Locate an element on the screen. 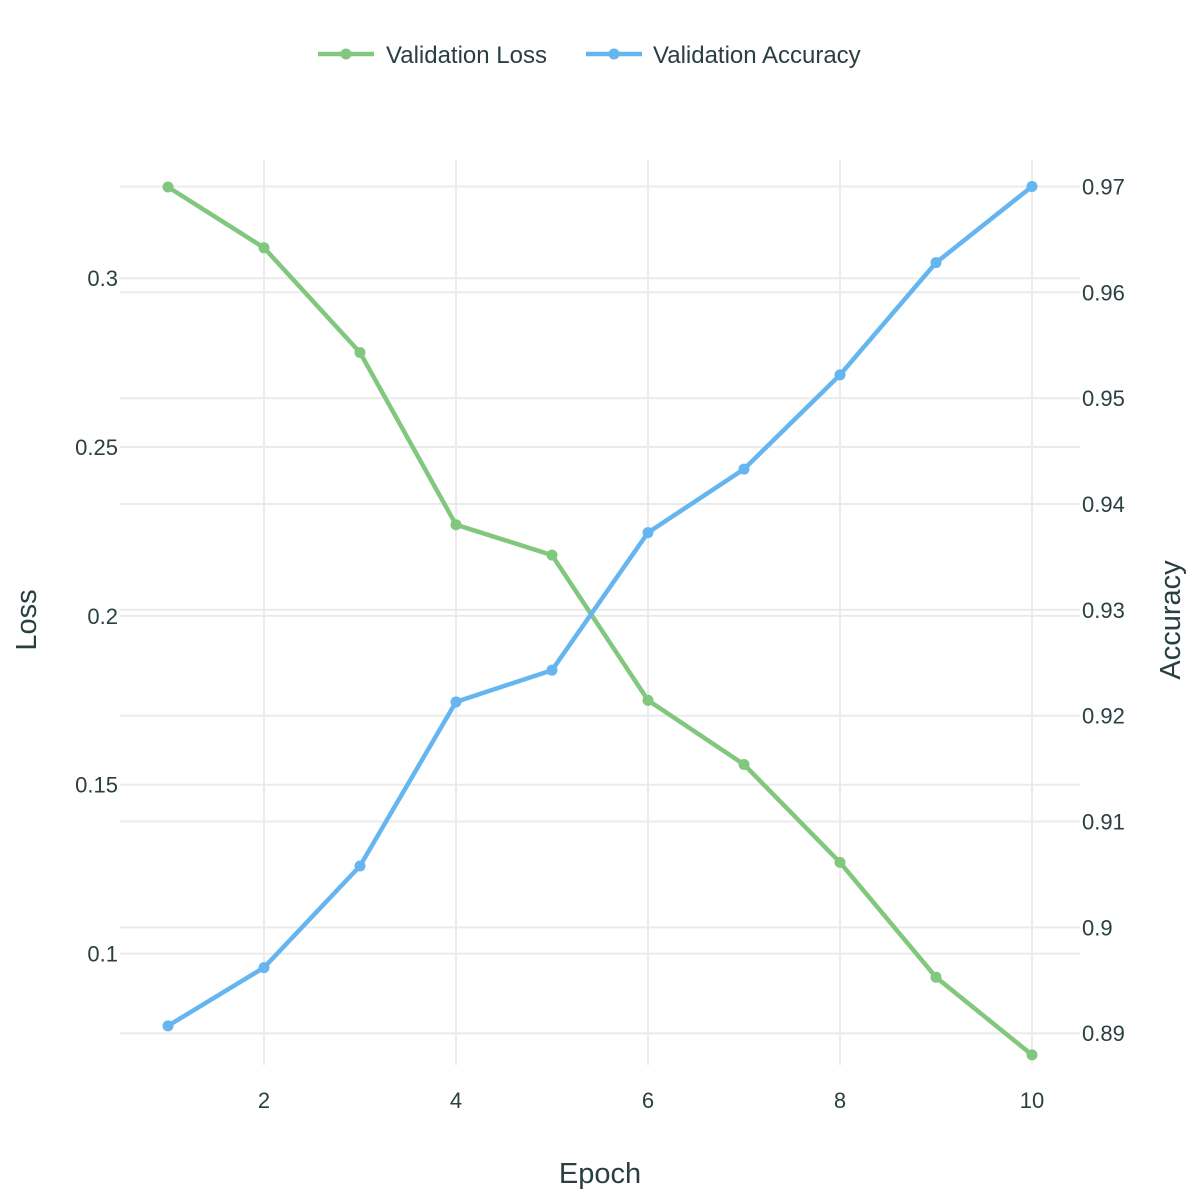  y-tick-label: 0.2 is located at coordinates (102, 616).